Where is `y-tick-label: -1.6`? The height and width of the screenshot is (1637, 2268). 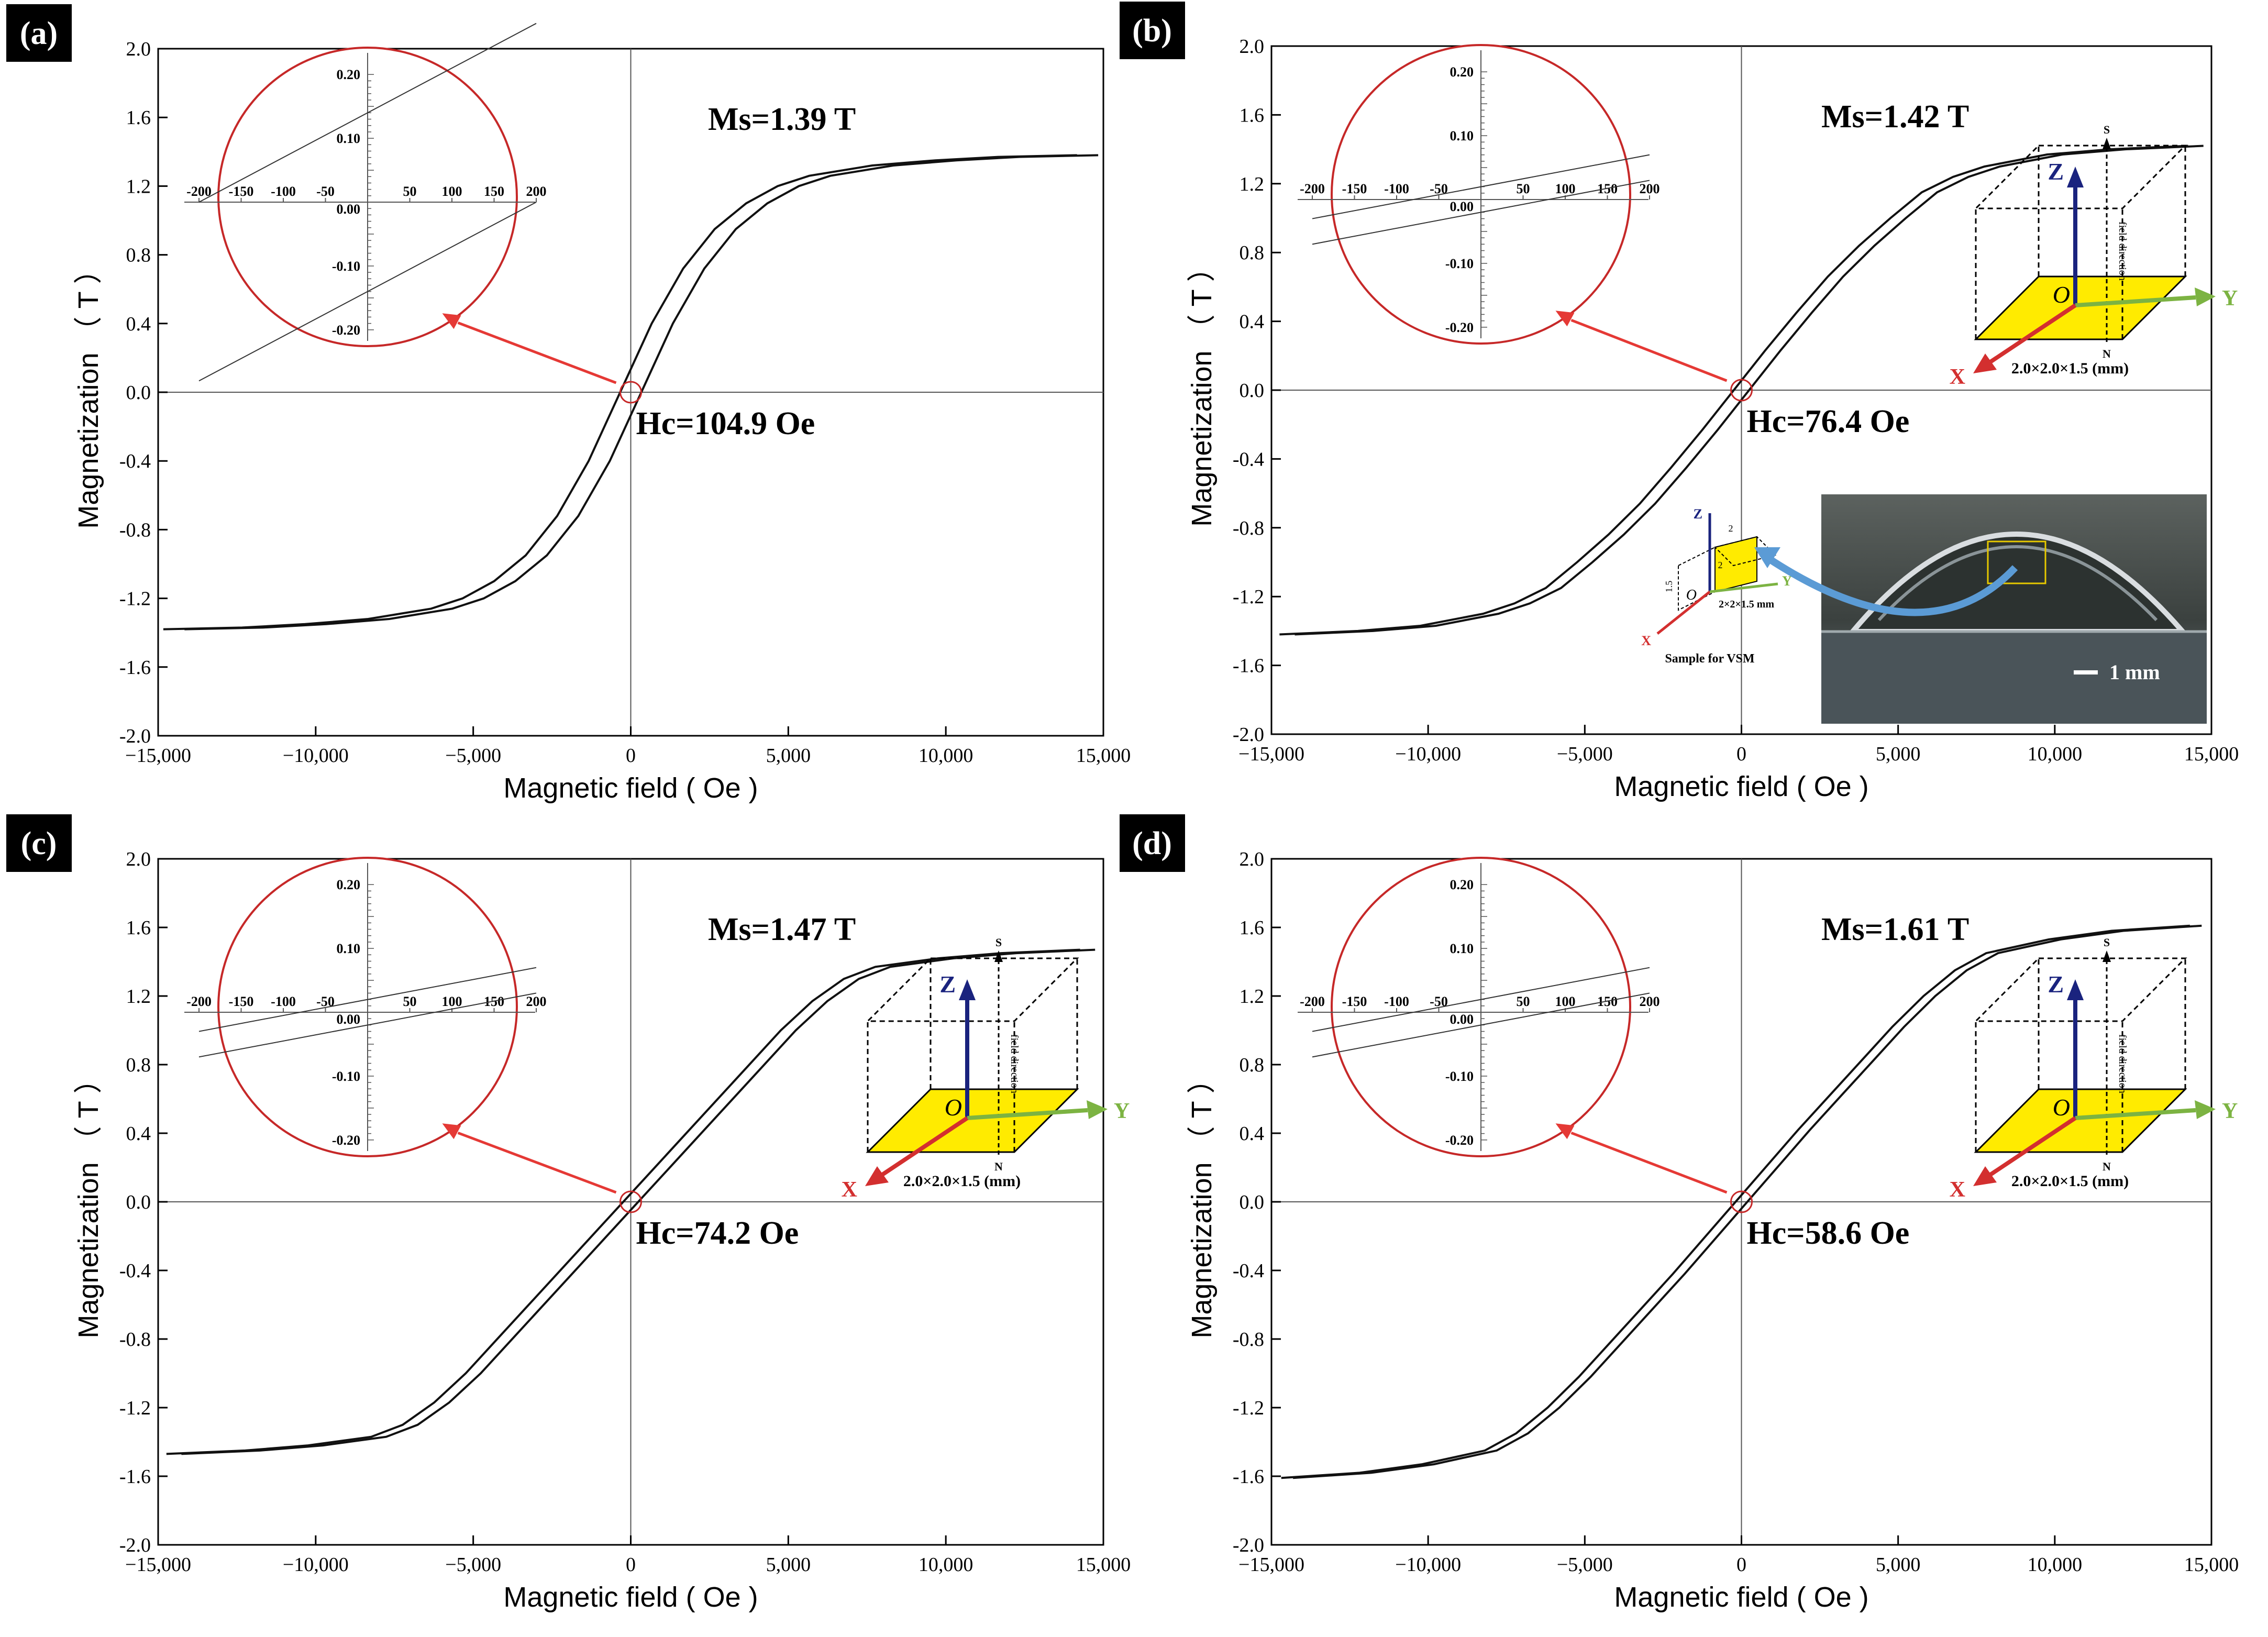 y-tick-label: -1.6 is located at coordinates (1248, 666).